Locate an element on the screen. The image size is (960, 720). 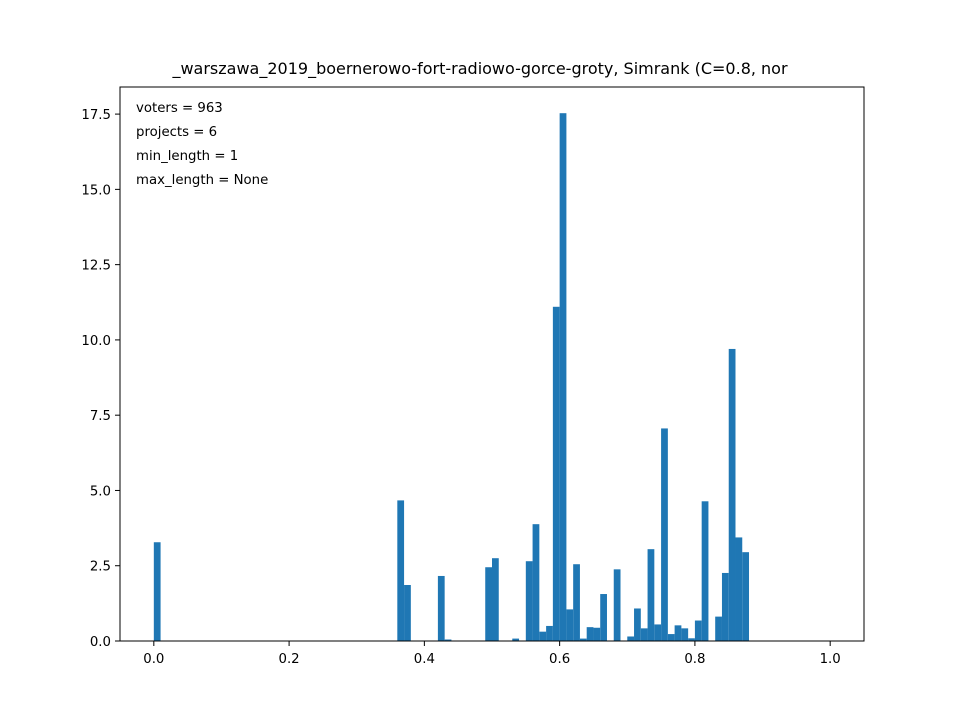
x-tick-label: 0.6 is located at coordinates (559, 659).